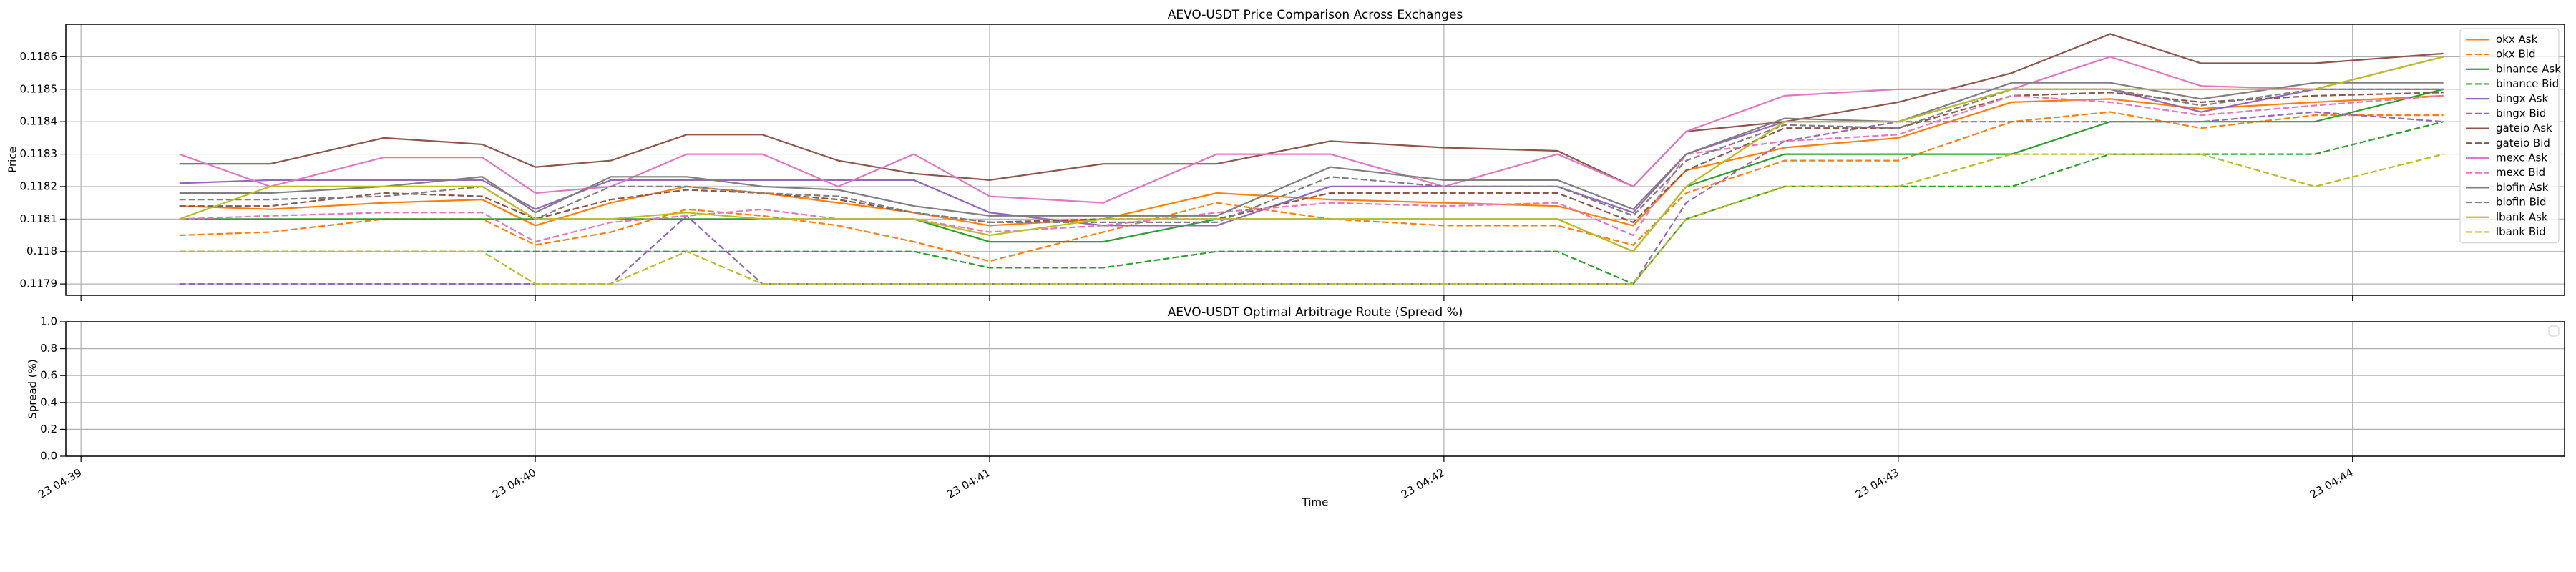 The height and width of the screenshot is (572, 2576). Describe the element at coordinates (2521, 157) in the screenshot. I see `legend-label: mexc Ask` at that location.